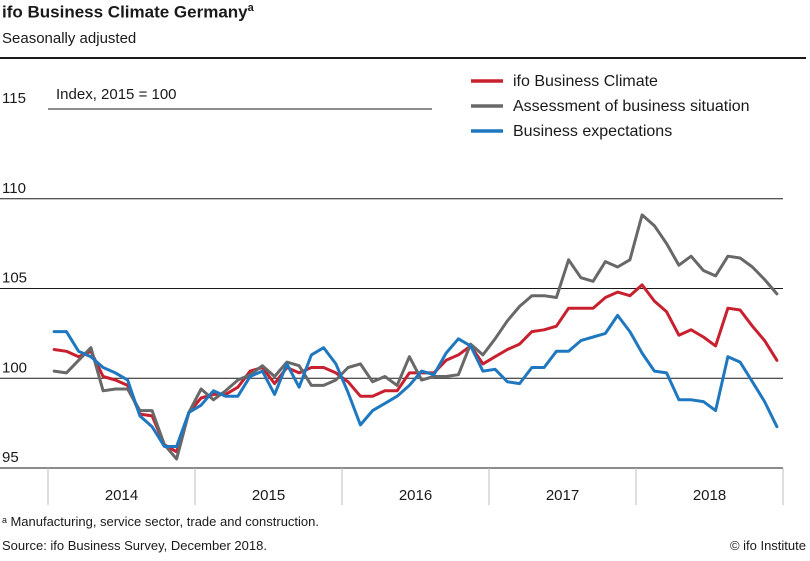 The height and width of the screenshot is (561, 810). Describe the element at coordinates (592, 131) in the screenshot. I see `legend-label: Business expectations` at that location.